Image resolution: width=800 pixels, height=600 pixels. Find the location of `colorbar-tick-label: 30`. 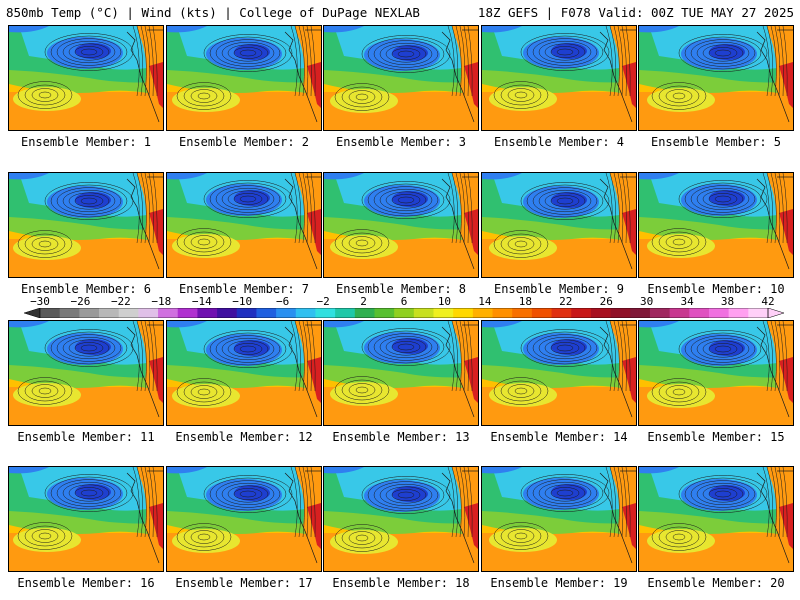

colorbar-tick-label: 30 is located at coordinates (647, 301).